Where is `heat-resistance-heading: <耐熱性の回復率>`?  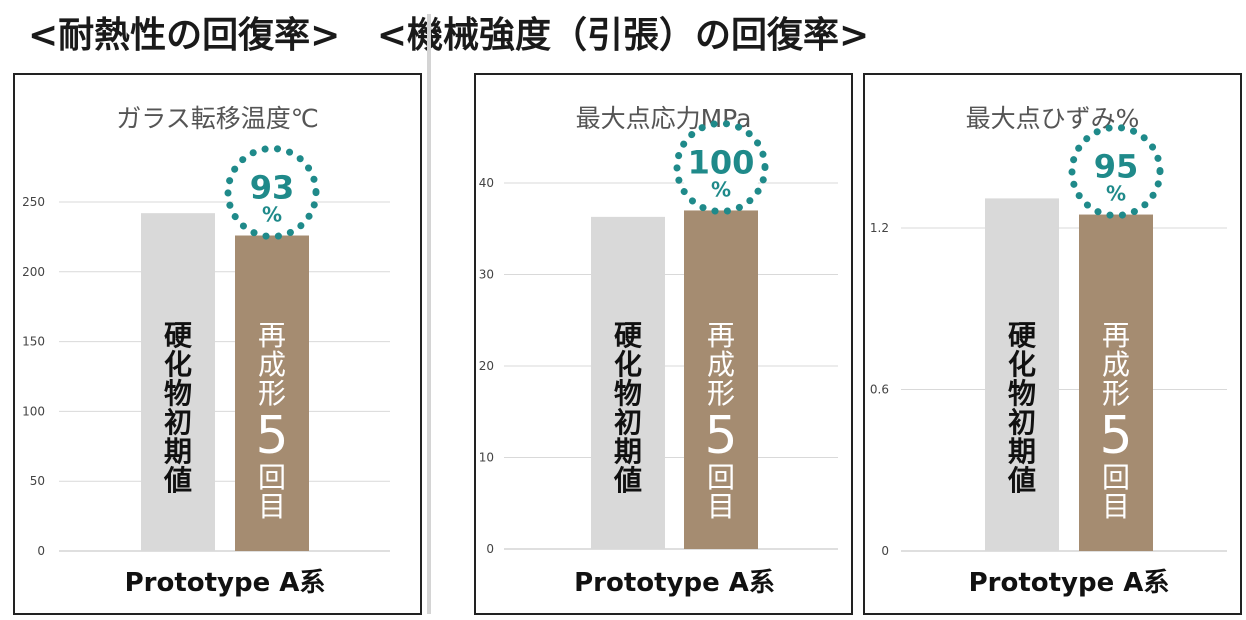
heat-resistance-heading: <耐熱性の回復率> is located at coordinates (184, 35).